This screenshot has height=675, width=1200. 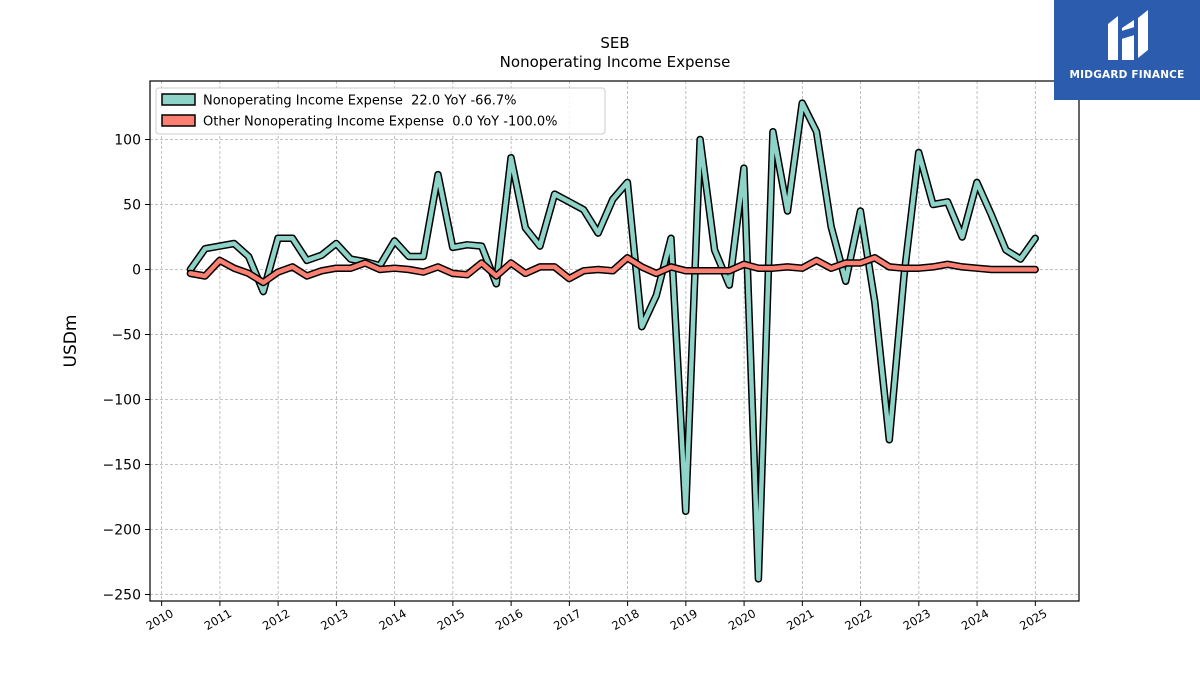 What do you see at coordinates (122, 531) in the screenshot?
I see `y-tick-label: −200` at bounding box center [122, 531].